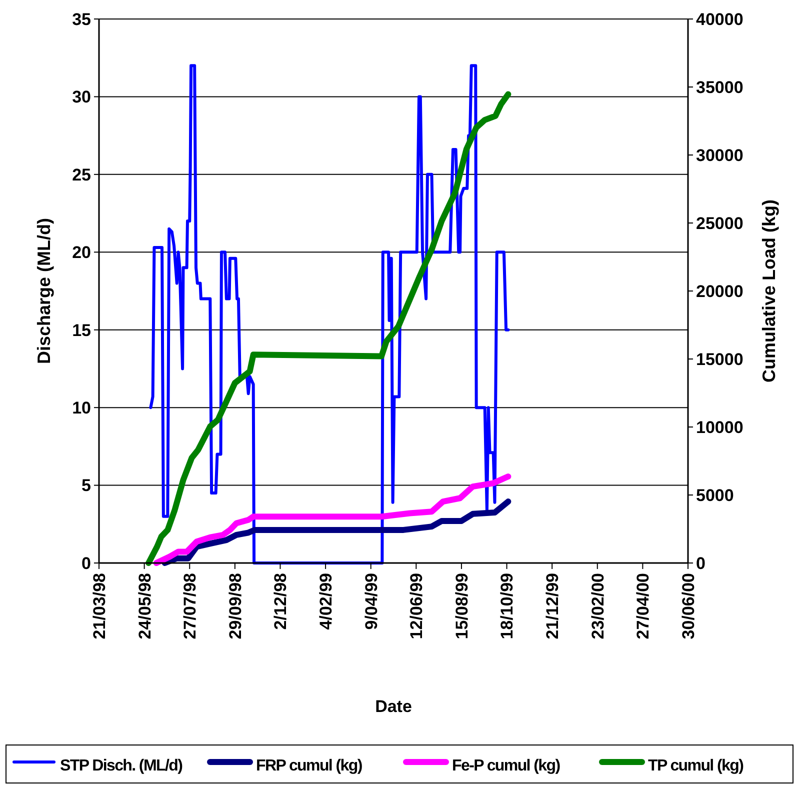 The image size is (799, 785). I want to click on y2-tick-label: 5000, so click(715, 495).